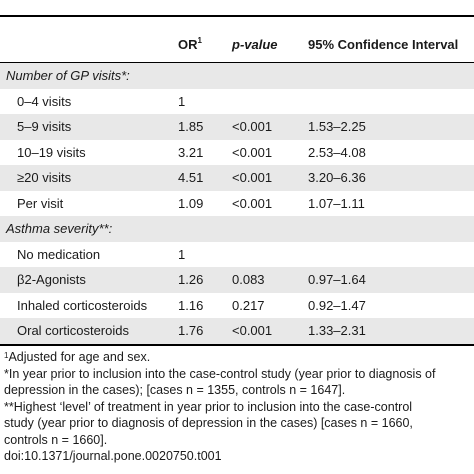 This screenshot has height=474, width=474. What do you see at coordinates (89, 178) in the screenshot?
I see `row-label: ≥20 visits` at bounding box center [89, 178].